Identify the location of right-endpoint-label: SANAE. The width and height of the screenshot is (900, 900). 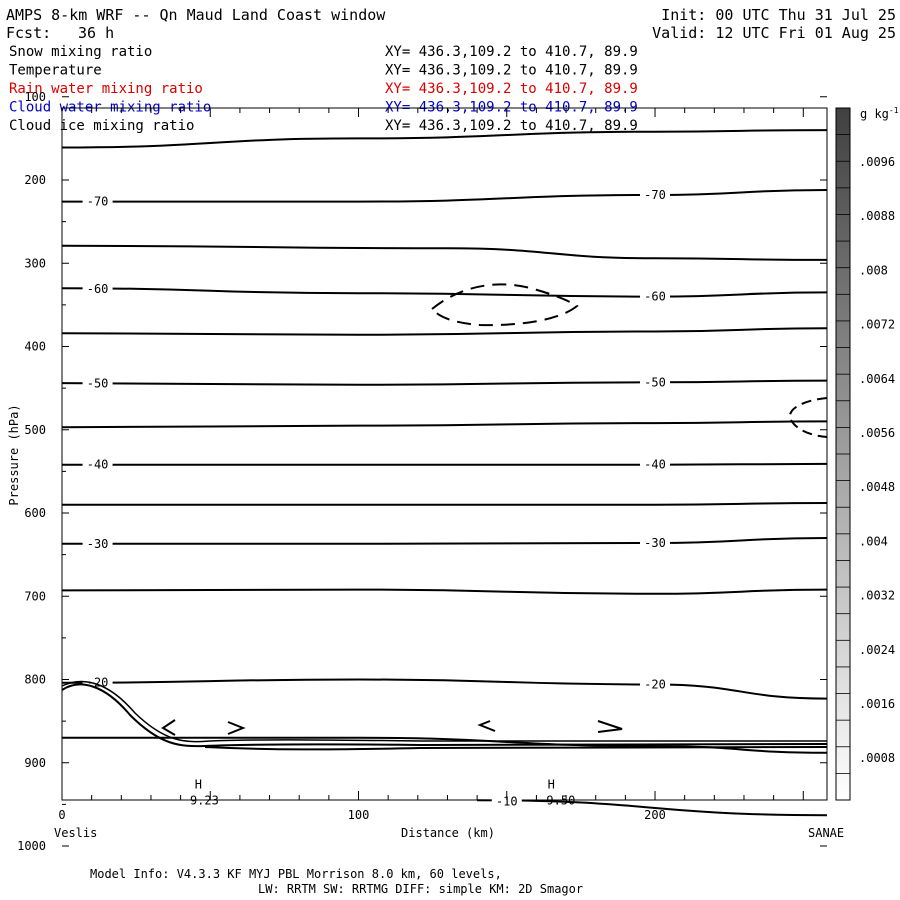
(826, 833).